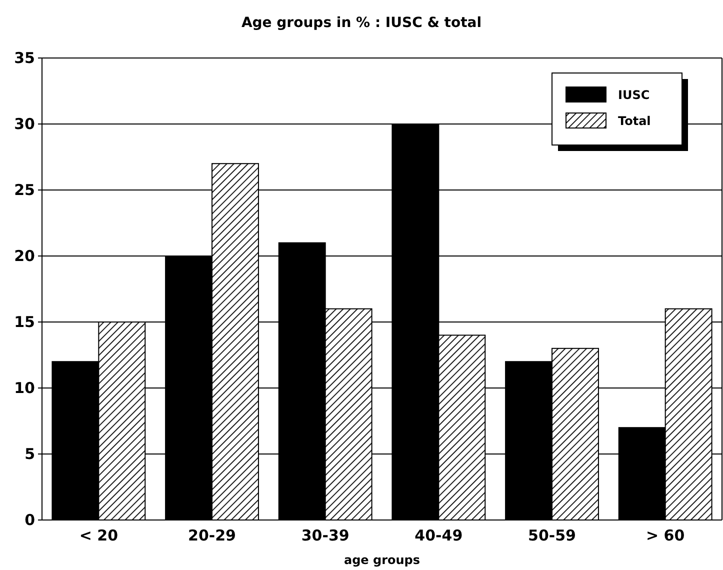 This screenshot has height=570, width=723. I want to click on y-tick-label: 5, so click(29, 453).